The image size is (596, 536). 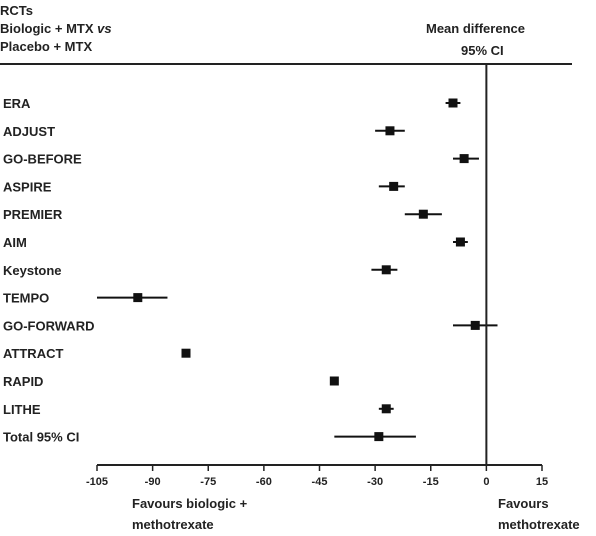 What do you see at coordinates (41, 437) in the screenshot?
I see `study-label-total-95-ci: Total 95% CI` at bounding box center [41, 437].